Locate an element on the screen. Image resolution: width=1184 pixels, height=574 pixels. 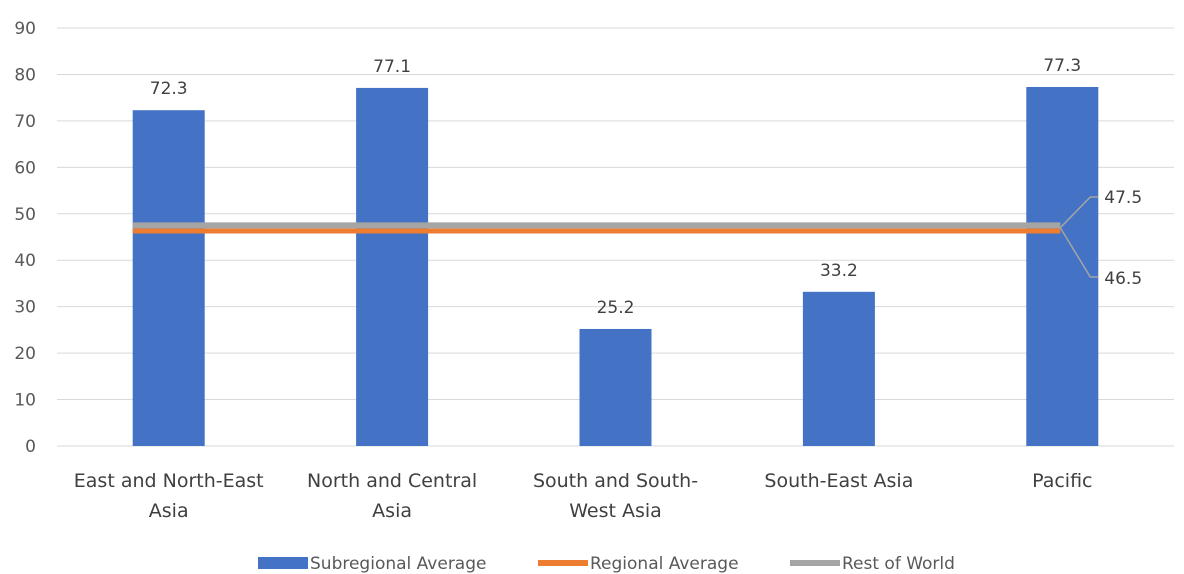
x-tick-label: East and North-East is located at coordinates (169, 481).